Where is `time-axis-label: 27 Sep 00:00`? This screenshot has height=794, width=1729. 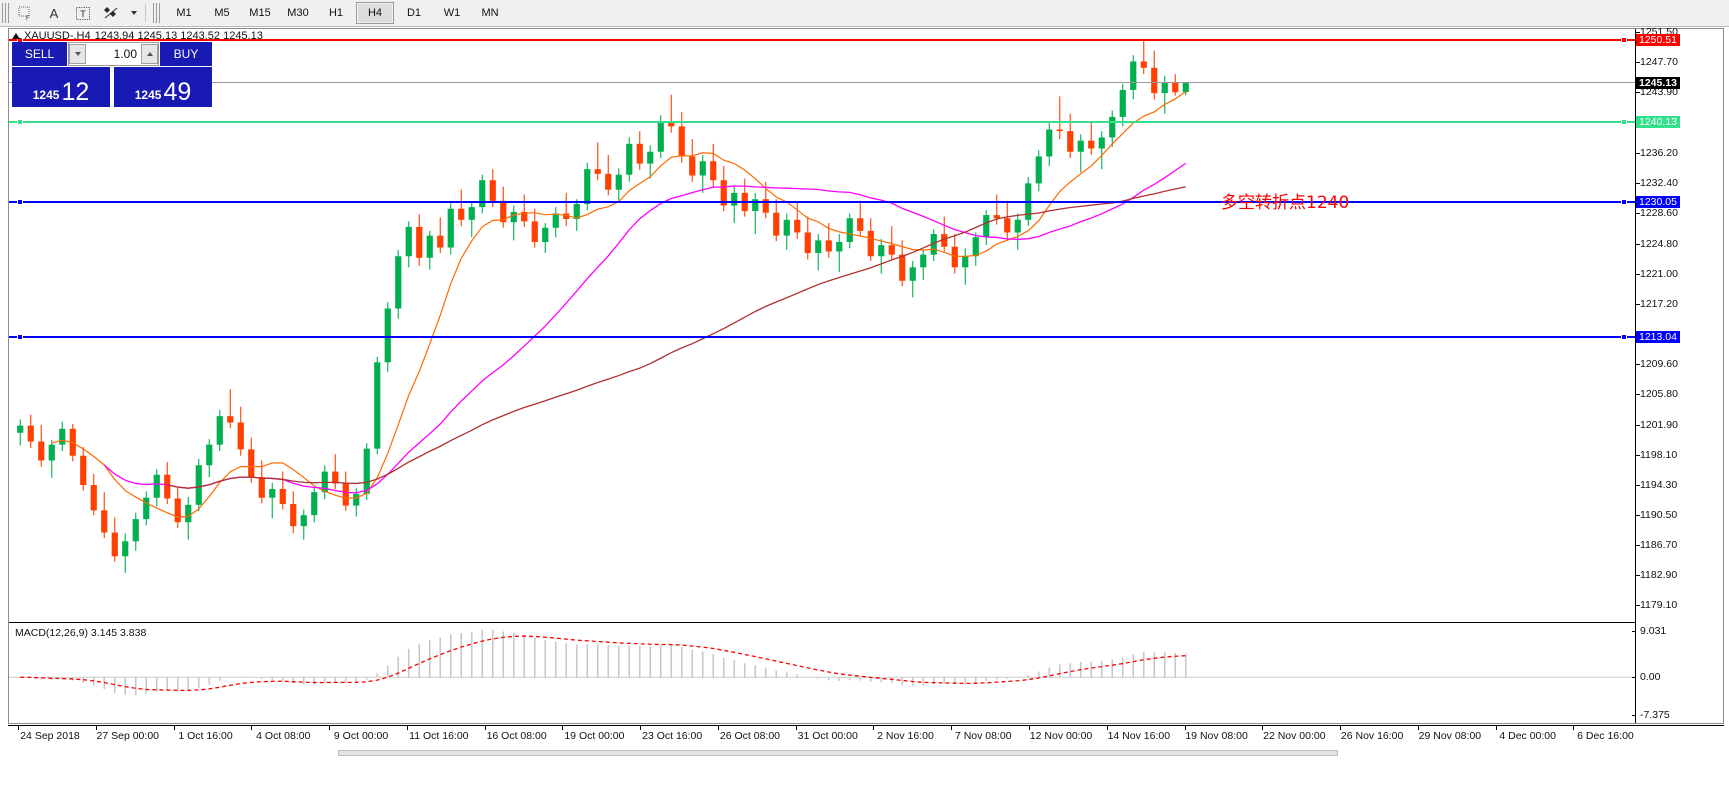
time-axis-label: 27 Sep 00:00 is located at coordinates (128, 736).